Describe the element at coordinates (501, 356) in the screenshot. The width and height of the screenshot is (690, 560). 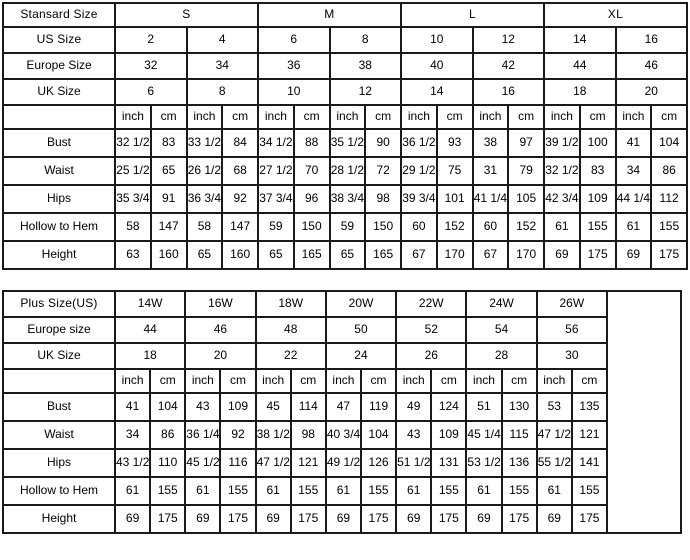
I see `plus-uk-size-5: 28` at that location.